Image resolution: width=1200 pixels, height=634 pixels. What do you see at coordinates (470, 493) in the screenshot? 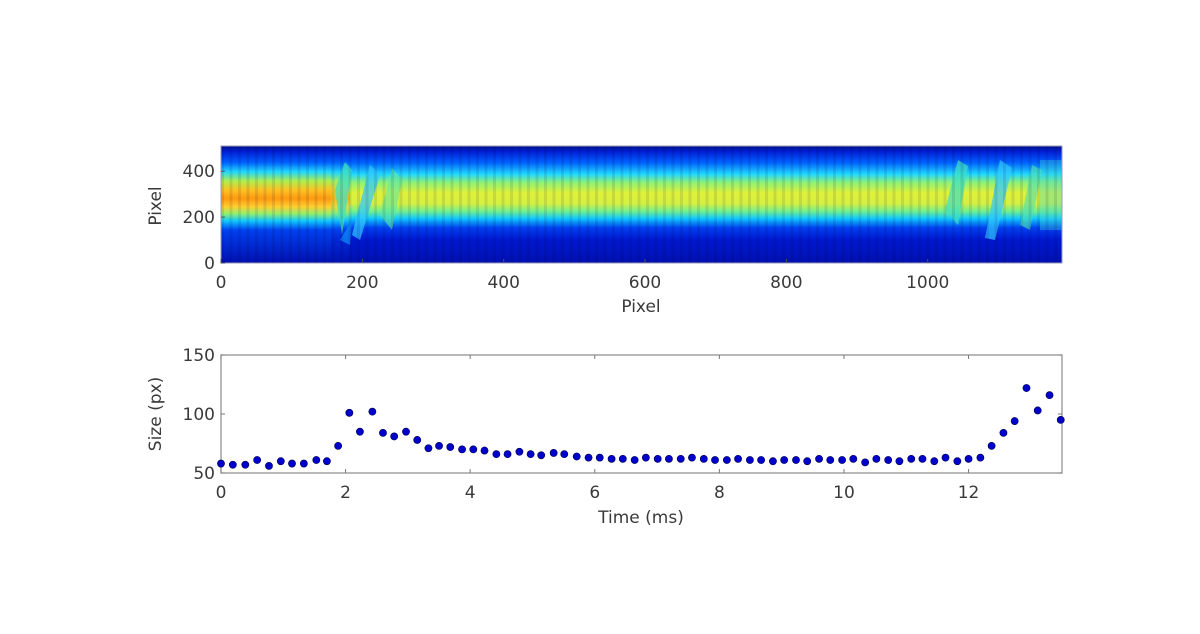
I see `scatter-x-tick-label: 4` at bounding box center [470, 493].